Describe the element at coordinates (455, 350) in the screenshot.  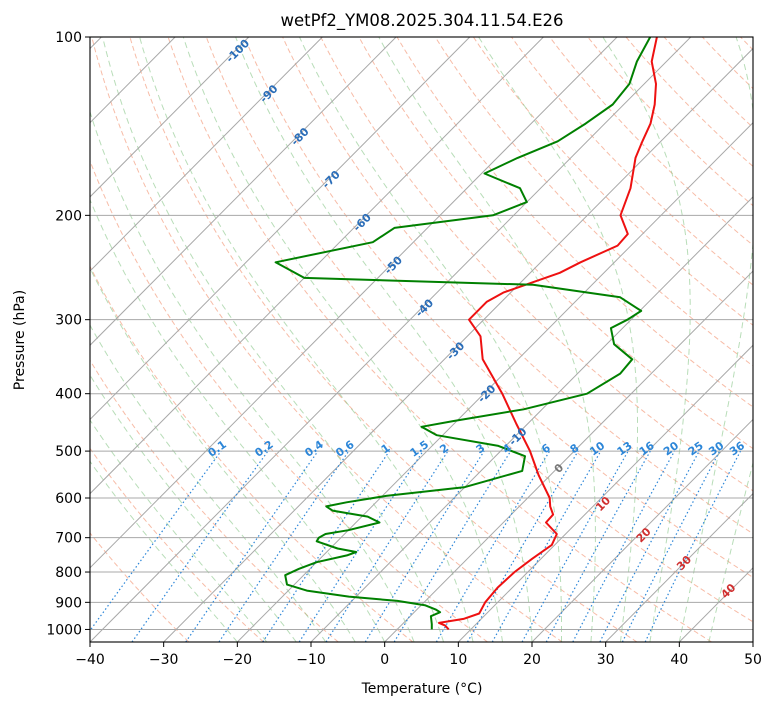
I see `isotherm-label: -30` at that location.